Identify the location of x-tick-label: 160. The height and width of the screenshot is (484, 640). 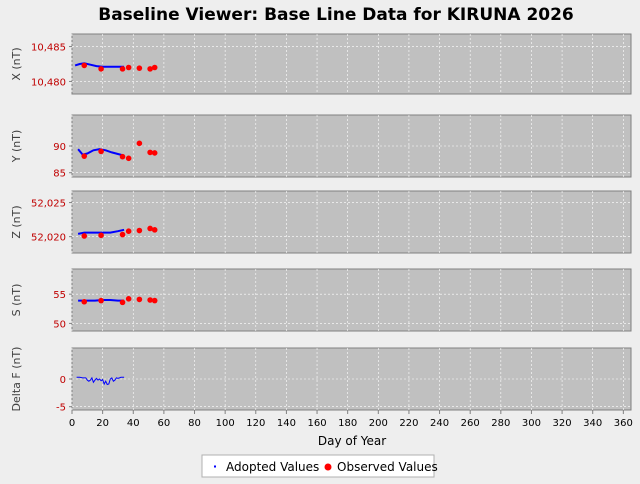
(316, 423).